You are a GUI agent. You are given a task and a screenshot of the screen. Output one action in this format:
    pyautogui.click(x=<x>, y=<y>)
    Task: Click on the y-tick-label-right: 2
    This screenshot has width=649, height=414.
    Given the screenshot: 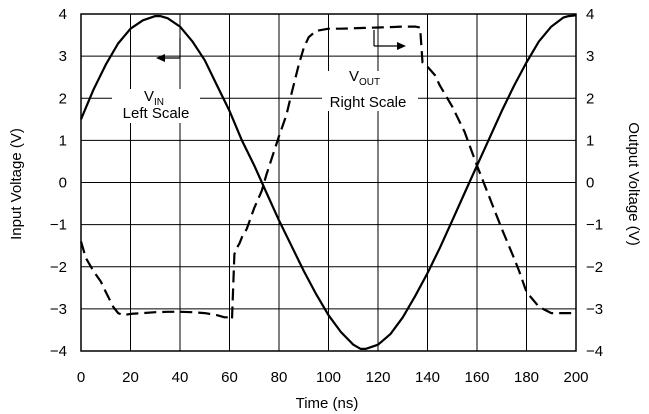 What is the action you would take?
    pyautogui.click(x=590, y=98)
    